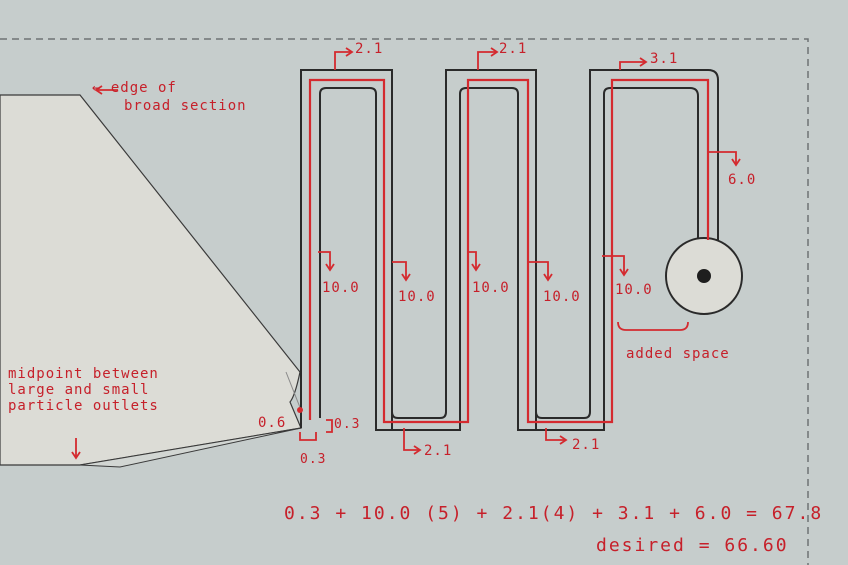 This screenshot has width=848, height=565. I want to click on edge-label-line1: ← edge of, so click(134, 88).